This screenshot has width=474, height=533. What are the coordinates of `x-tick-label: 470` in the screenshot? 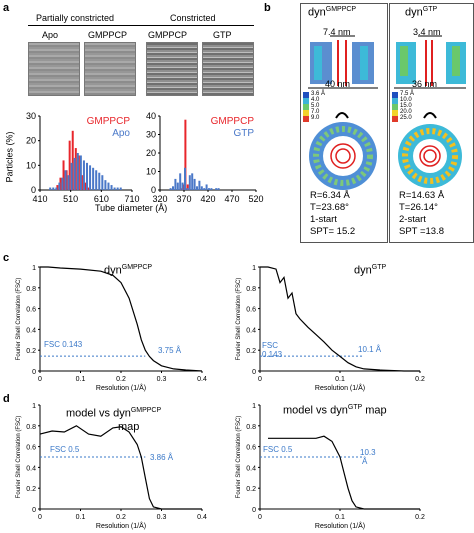 It's located at (231, 199).